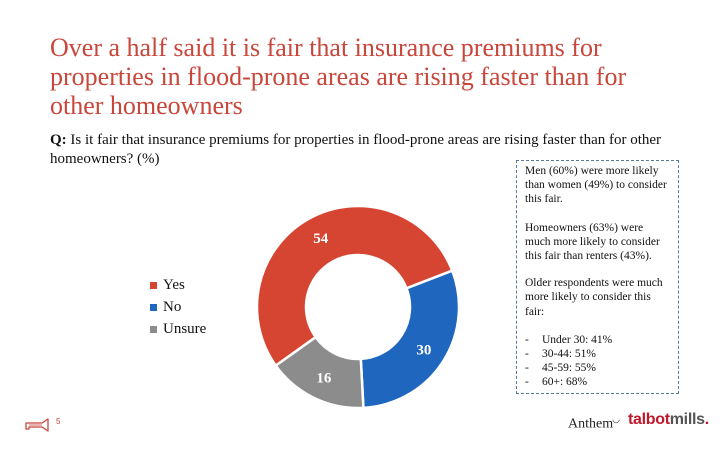 The height and width of the screenshot is (450, 720). I want to click on age-item-text: 45-59: 55%, so click(569, 368).